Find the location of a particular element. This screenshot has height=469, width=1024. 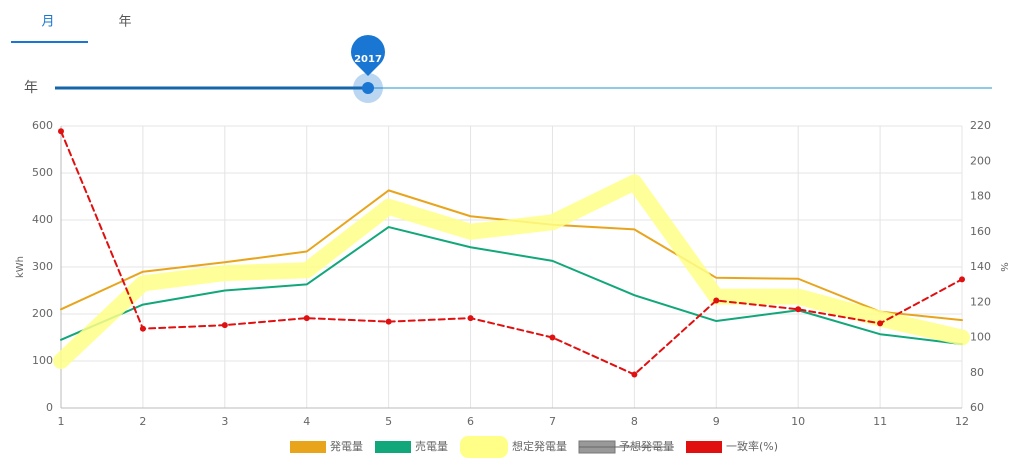

x-tick-label: 2 is located at coordinates (142, 421).